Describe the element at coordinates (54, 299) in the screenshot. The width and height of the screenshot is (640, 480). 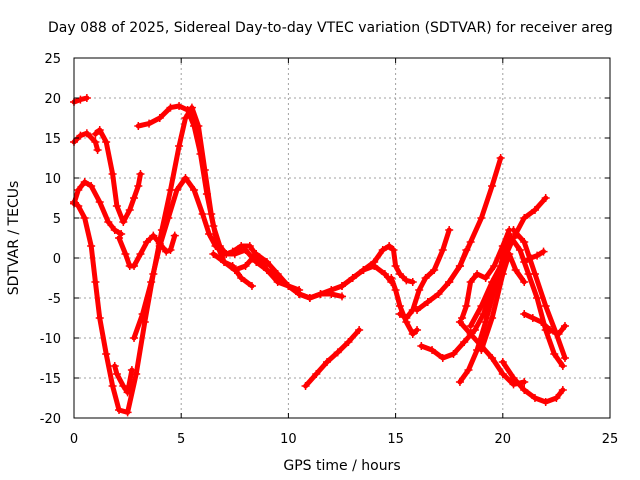
I see `y-tick-label: -5` at that location.